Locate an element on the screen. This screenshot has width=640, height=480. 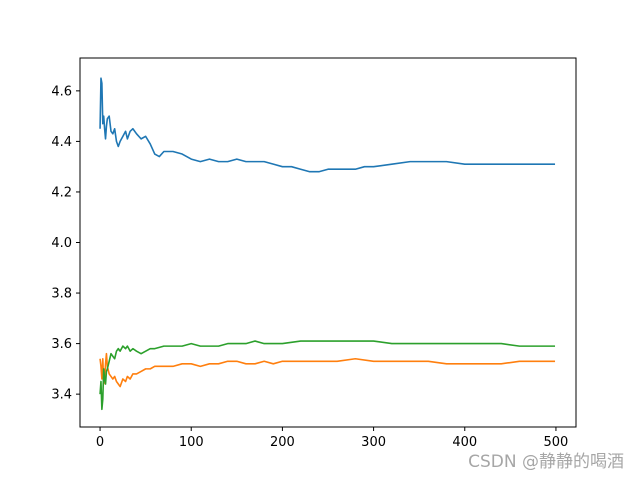
y-tick-label: 3.8 is located at coordinates (61, 294).